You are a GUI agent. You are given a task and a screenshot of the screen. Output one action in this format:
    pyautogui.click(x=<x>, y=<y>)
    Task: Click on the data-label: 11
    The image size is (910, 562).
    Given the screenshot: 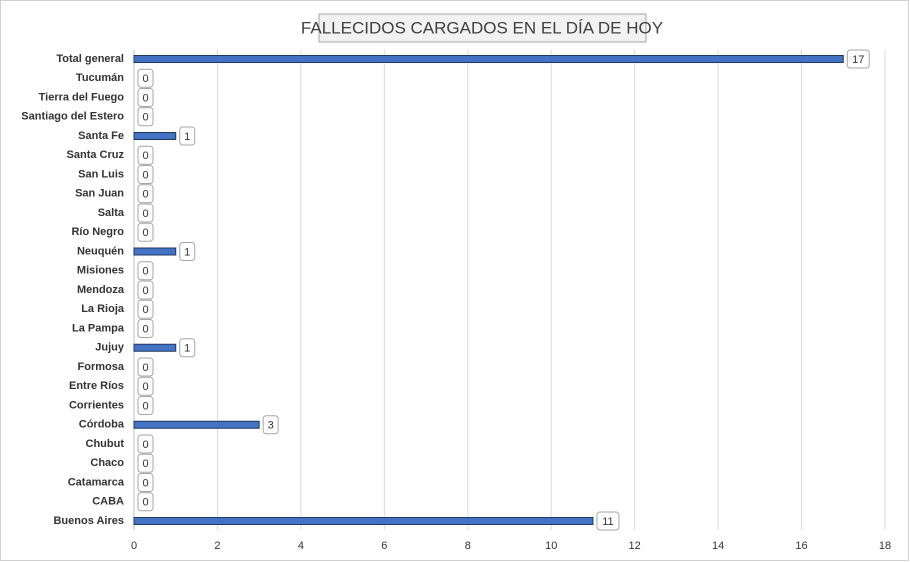 What is the action you would take?
    pyautogui.click(x=607, y=522)
    